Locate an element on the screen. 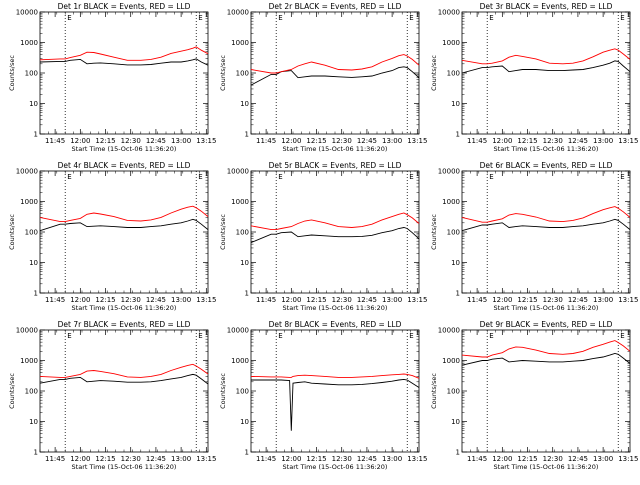  chart-title: Det 8r BLACK = Events, RED = LLD is located at coordinates (335, 324).